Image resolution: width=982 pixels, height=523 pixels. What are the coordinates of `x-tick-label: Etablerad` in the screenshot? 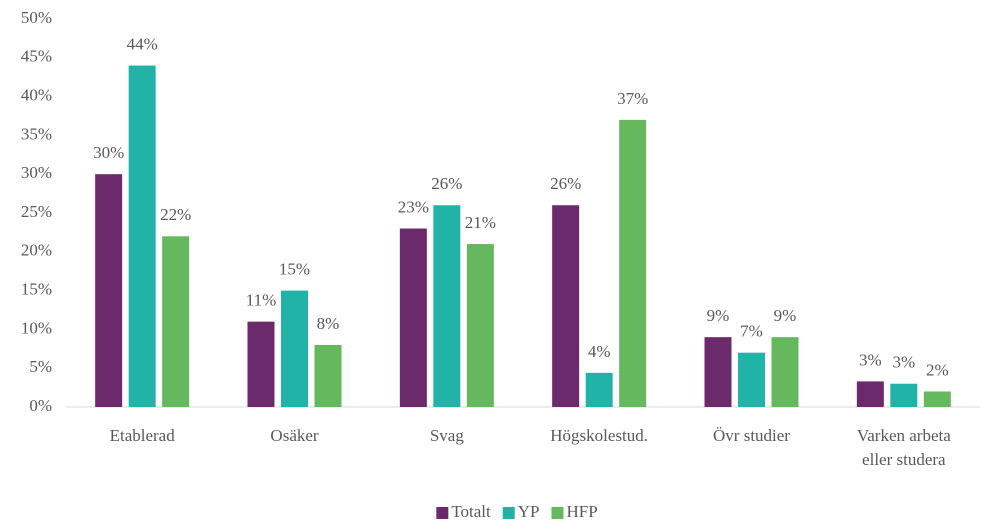 It's located at (143, 435).